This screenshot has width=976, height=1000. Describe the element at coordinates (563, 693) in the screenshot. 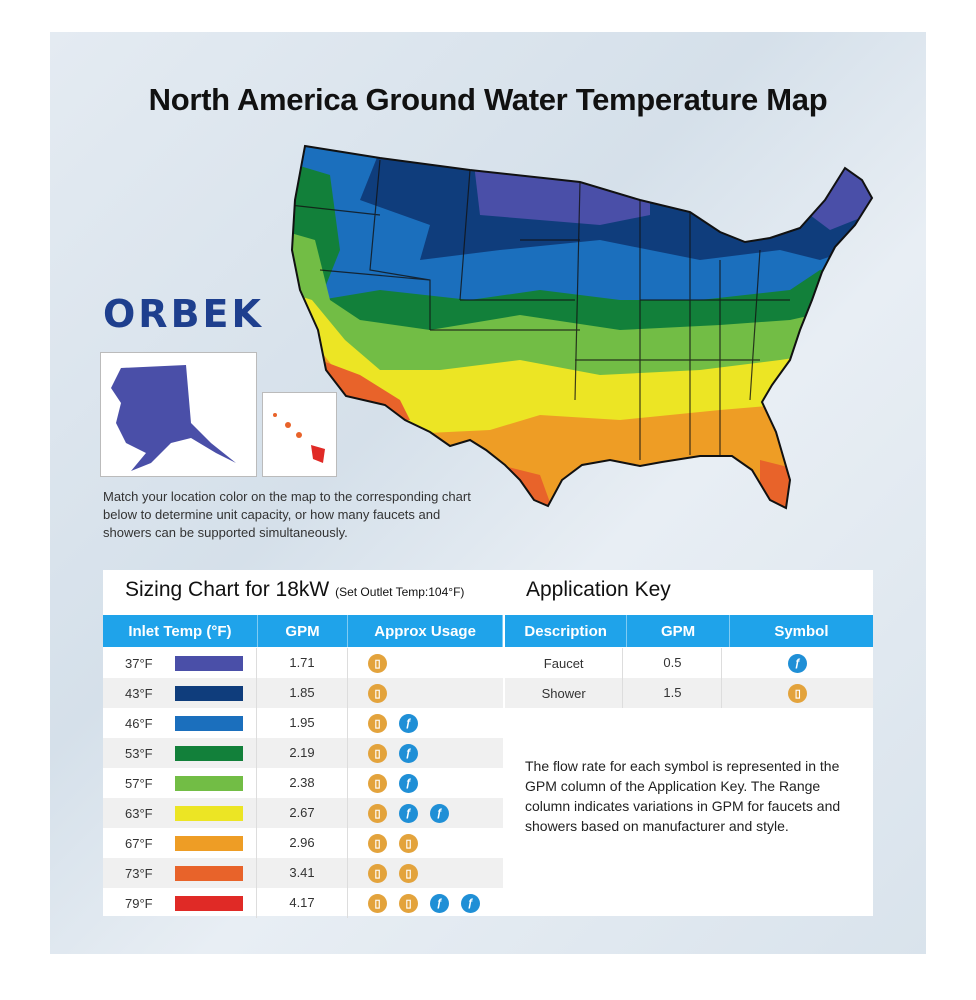

I see `key-description: Shower` at that location.